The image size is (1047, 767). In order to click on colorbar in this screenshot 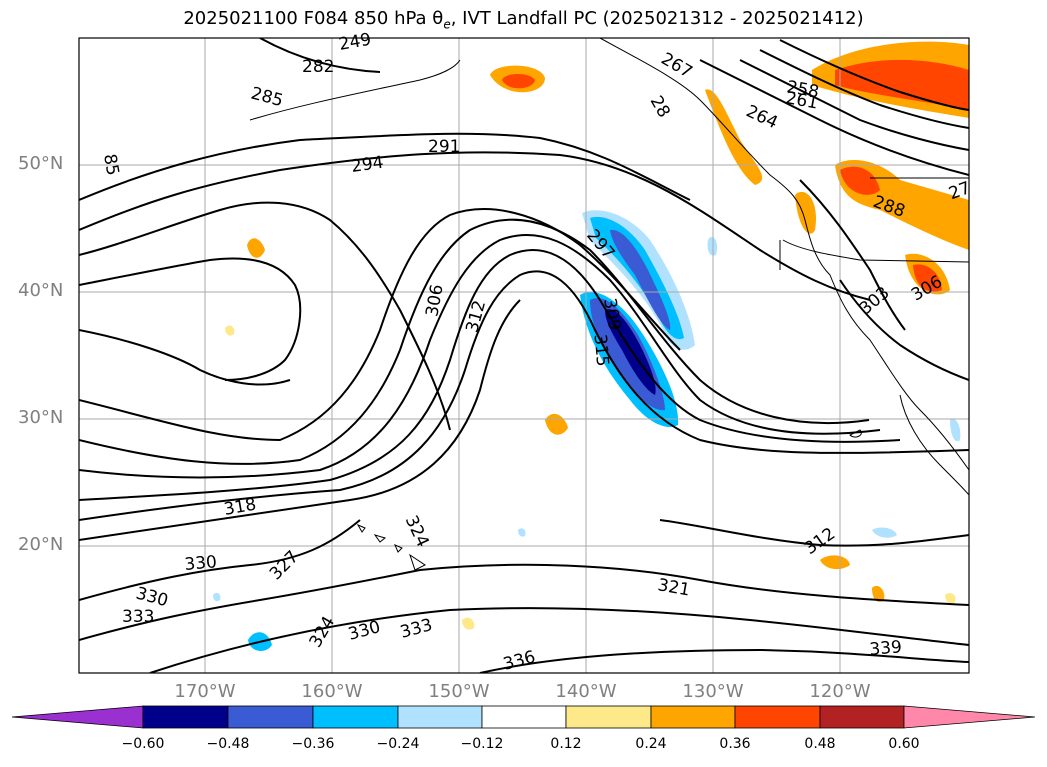, I will do `click(523, 717)`.